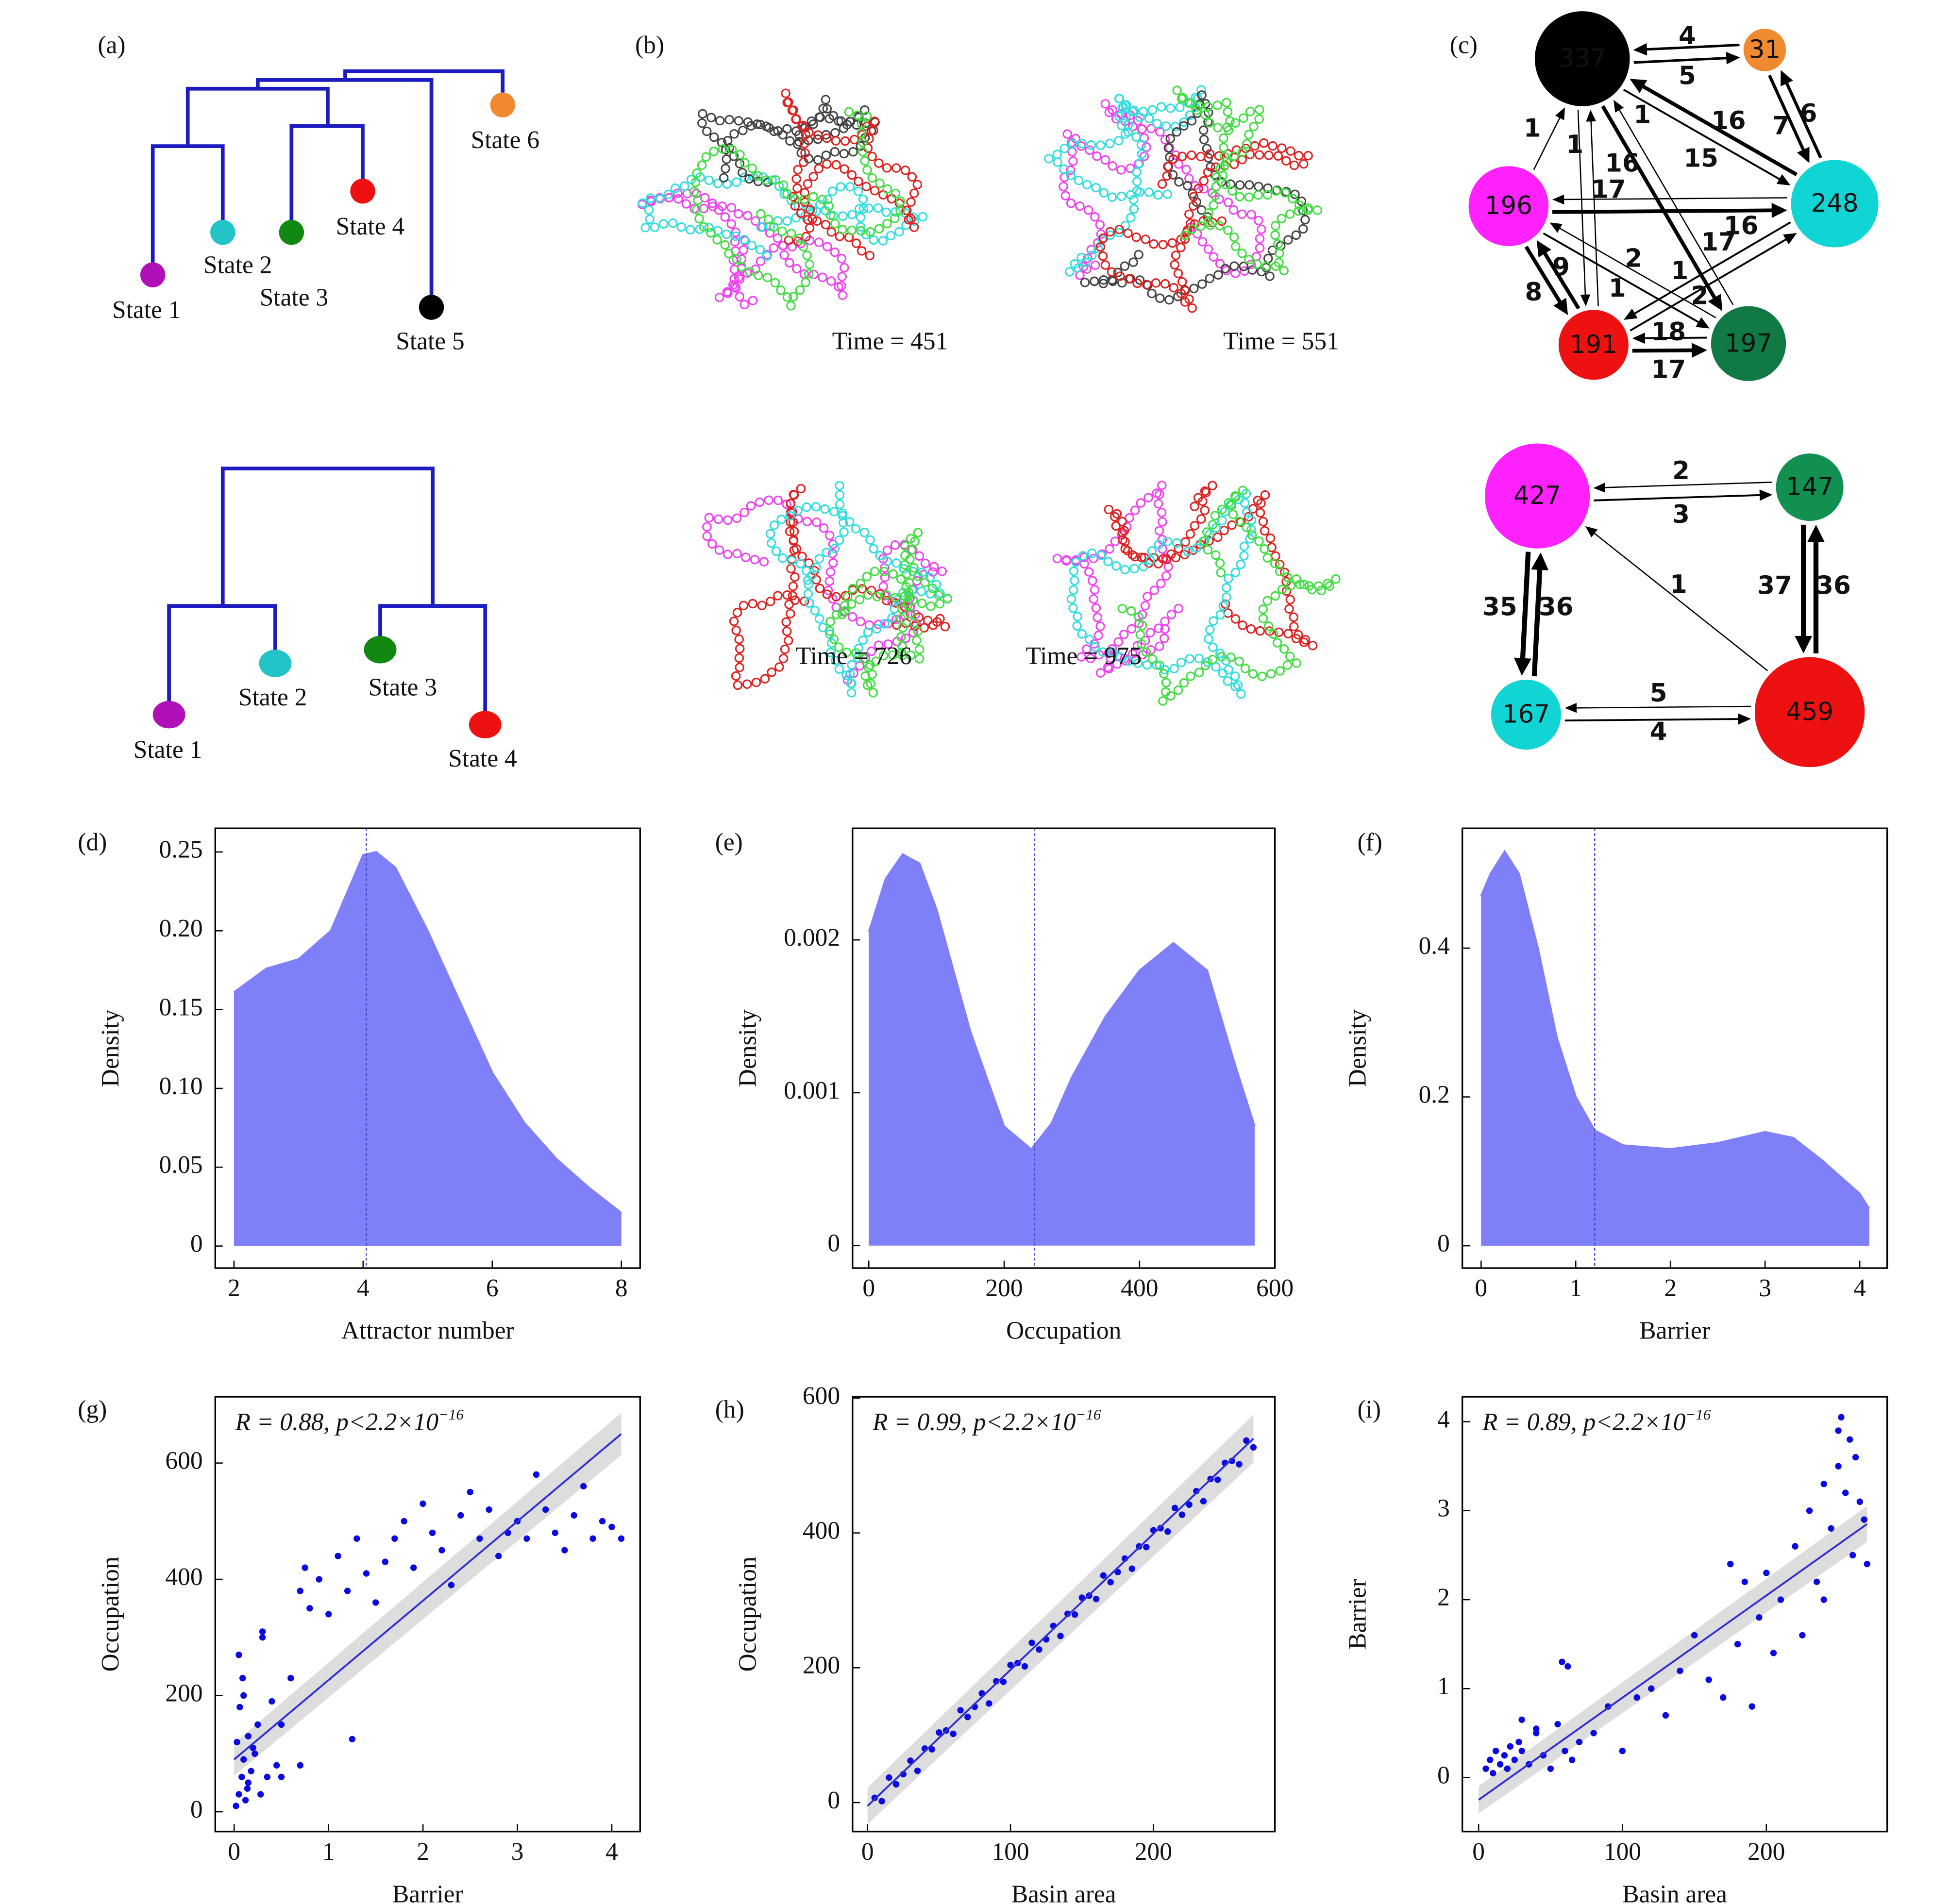 Image resolution: width=1950 pixels, height=1904 pixels. What do you see at coordinates (1609, 189) in the screenshot?
I see `edge-label: 17` at bounding box center [1609, 189].